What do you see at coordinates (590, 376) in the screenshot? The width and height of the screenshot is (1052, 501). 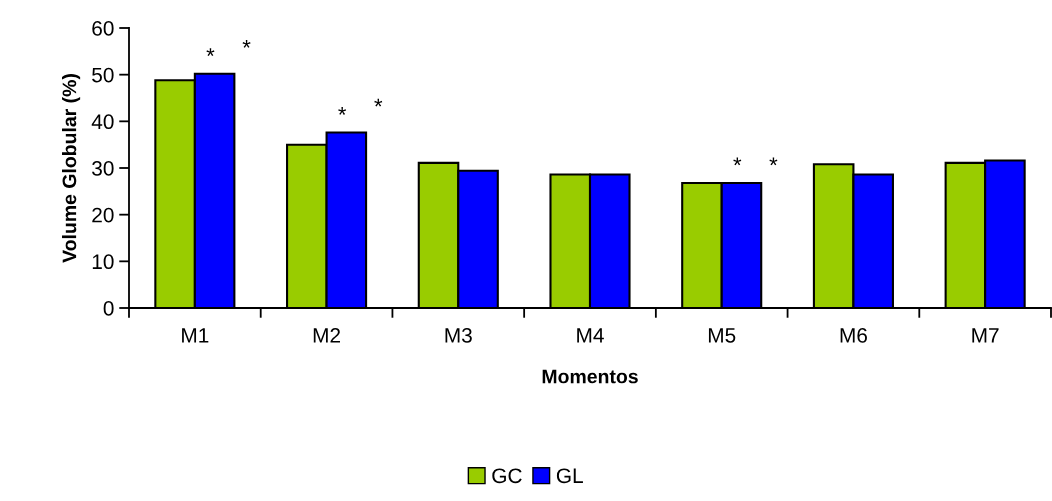 I see `x-axis-title: Momentos` at bounding box center [590, 376].